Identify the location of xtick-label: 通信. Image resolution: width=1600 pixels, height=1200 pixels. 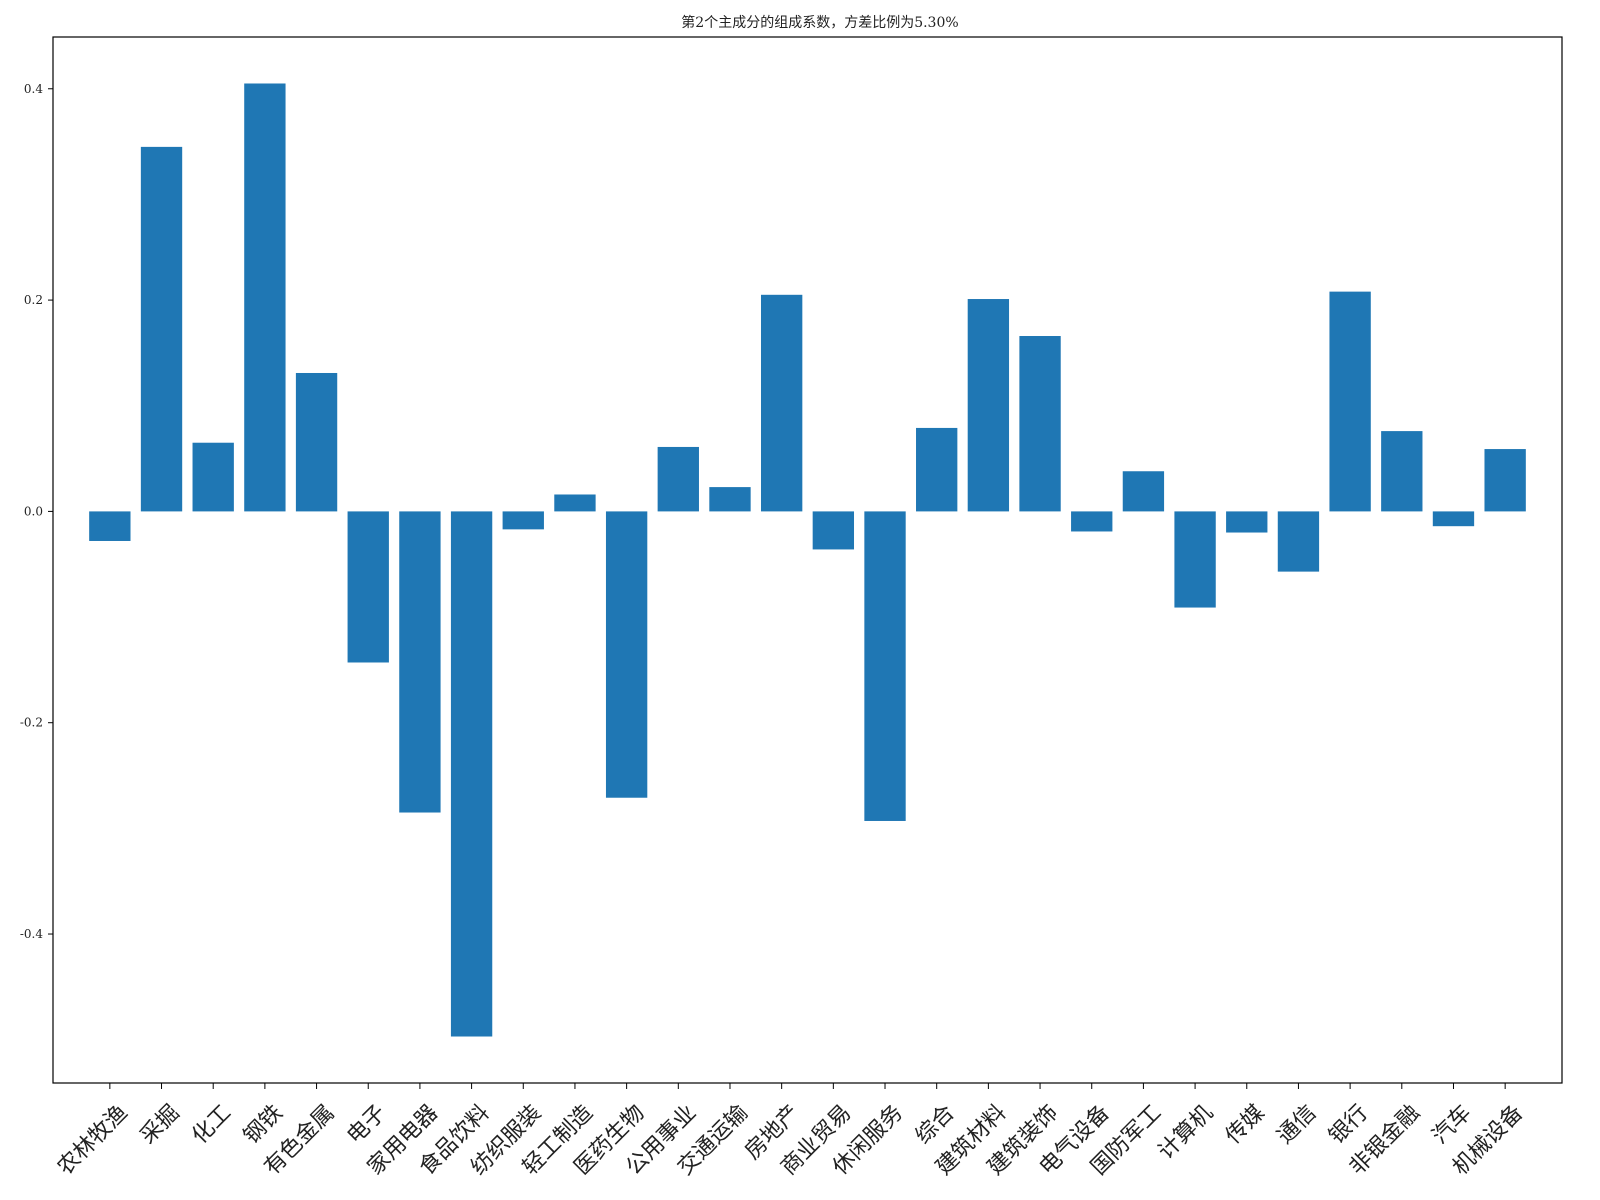
(1297, 1124).